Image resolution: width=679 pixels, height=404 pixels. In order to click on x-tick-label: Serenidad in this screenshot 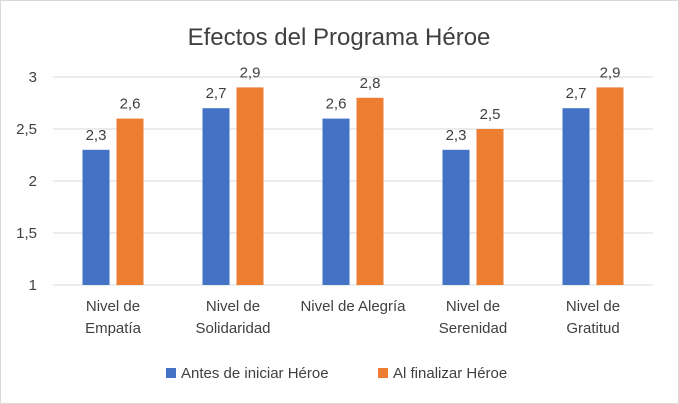, I will do `click(473, 328)`.